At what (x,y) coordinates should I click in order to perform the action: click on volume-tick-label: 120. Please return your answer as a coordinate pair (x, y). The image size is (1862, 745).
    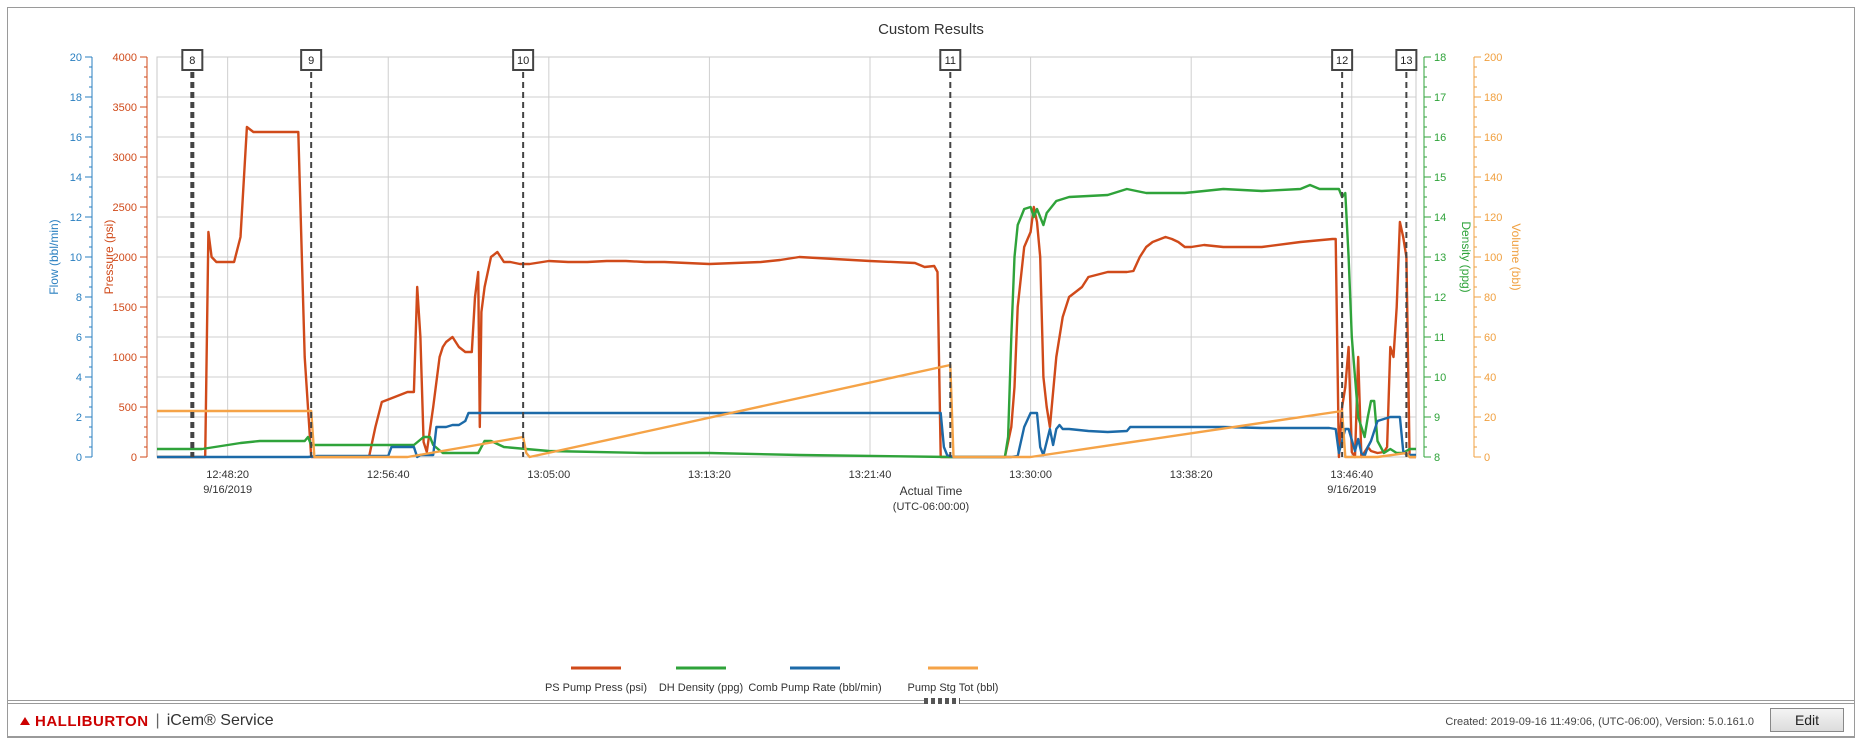
    Looking at the image, I should click on (1493, 218).